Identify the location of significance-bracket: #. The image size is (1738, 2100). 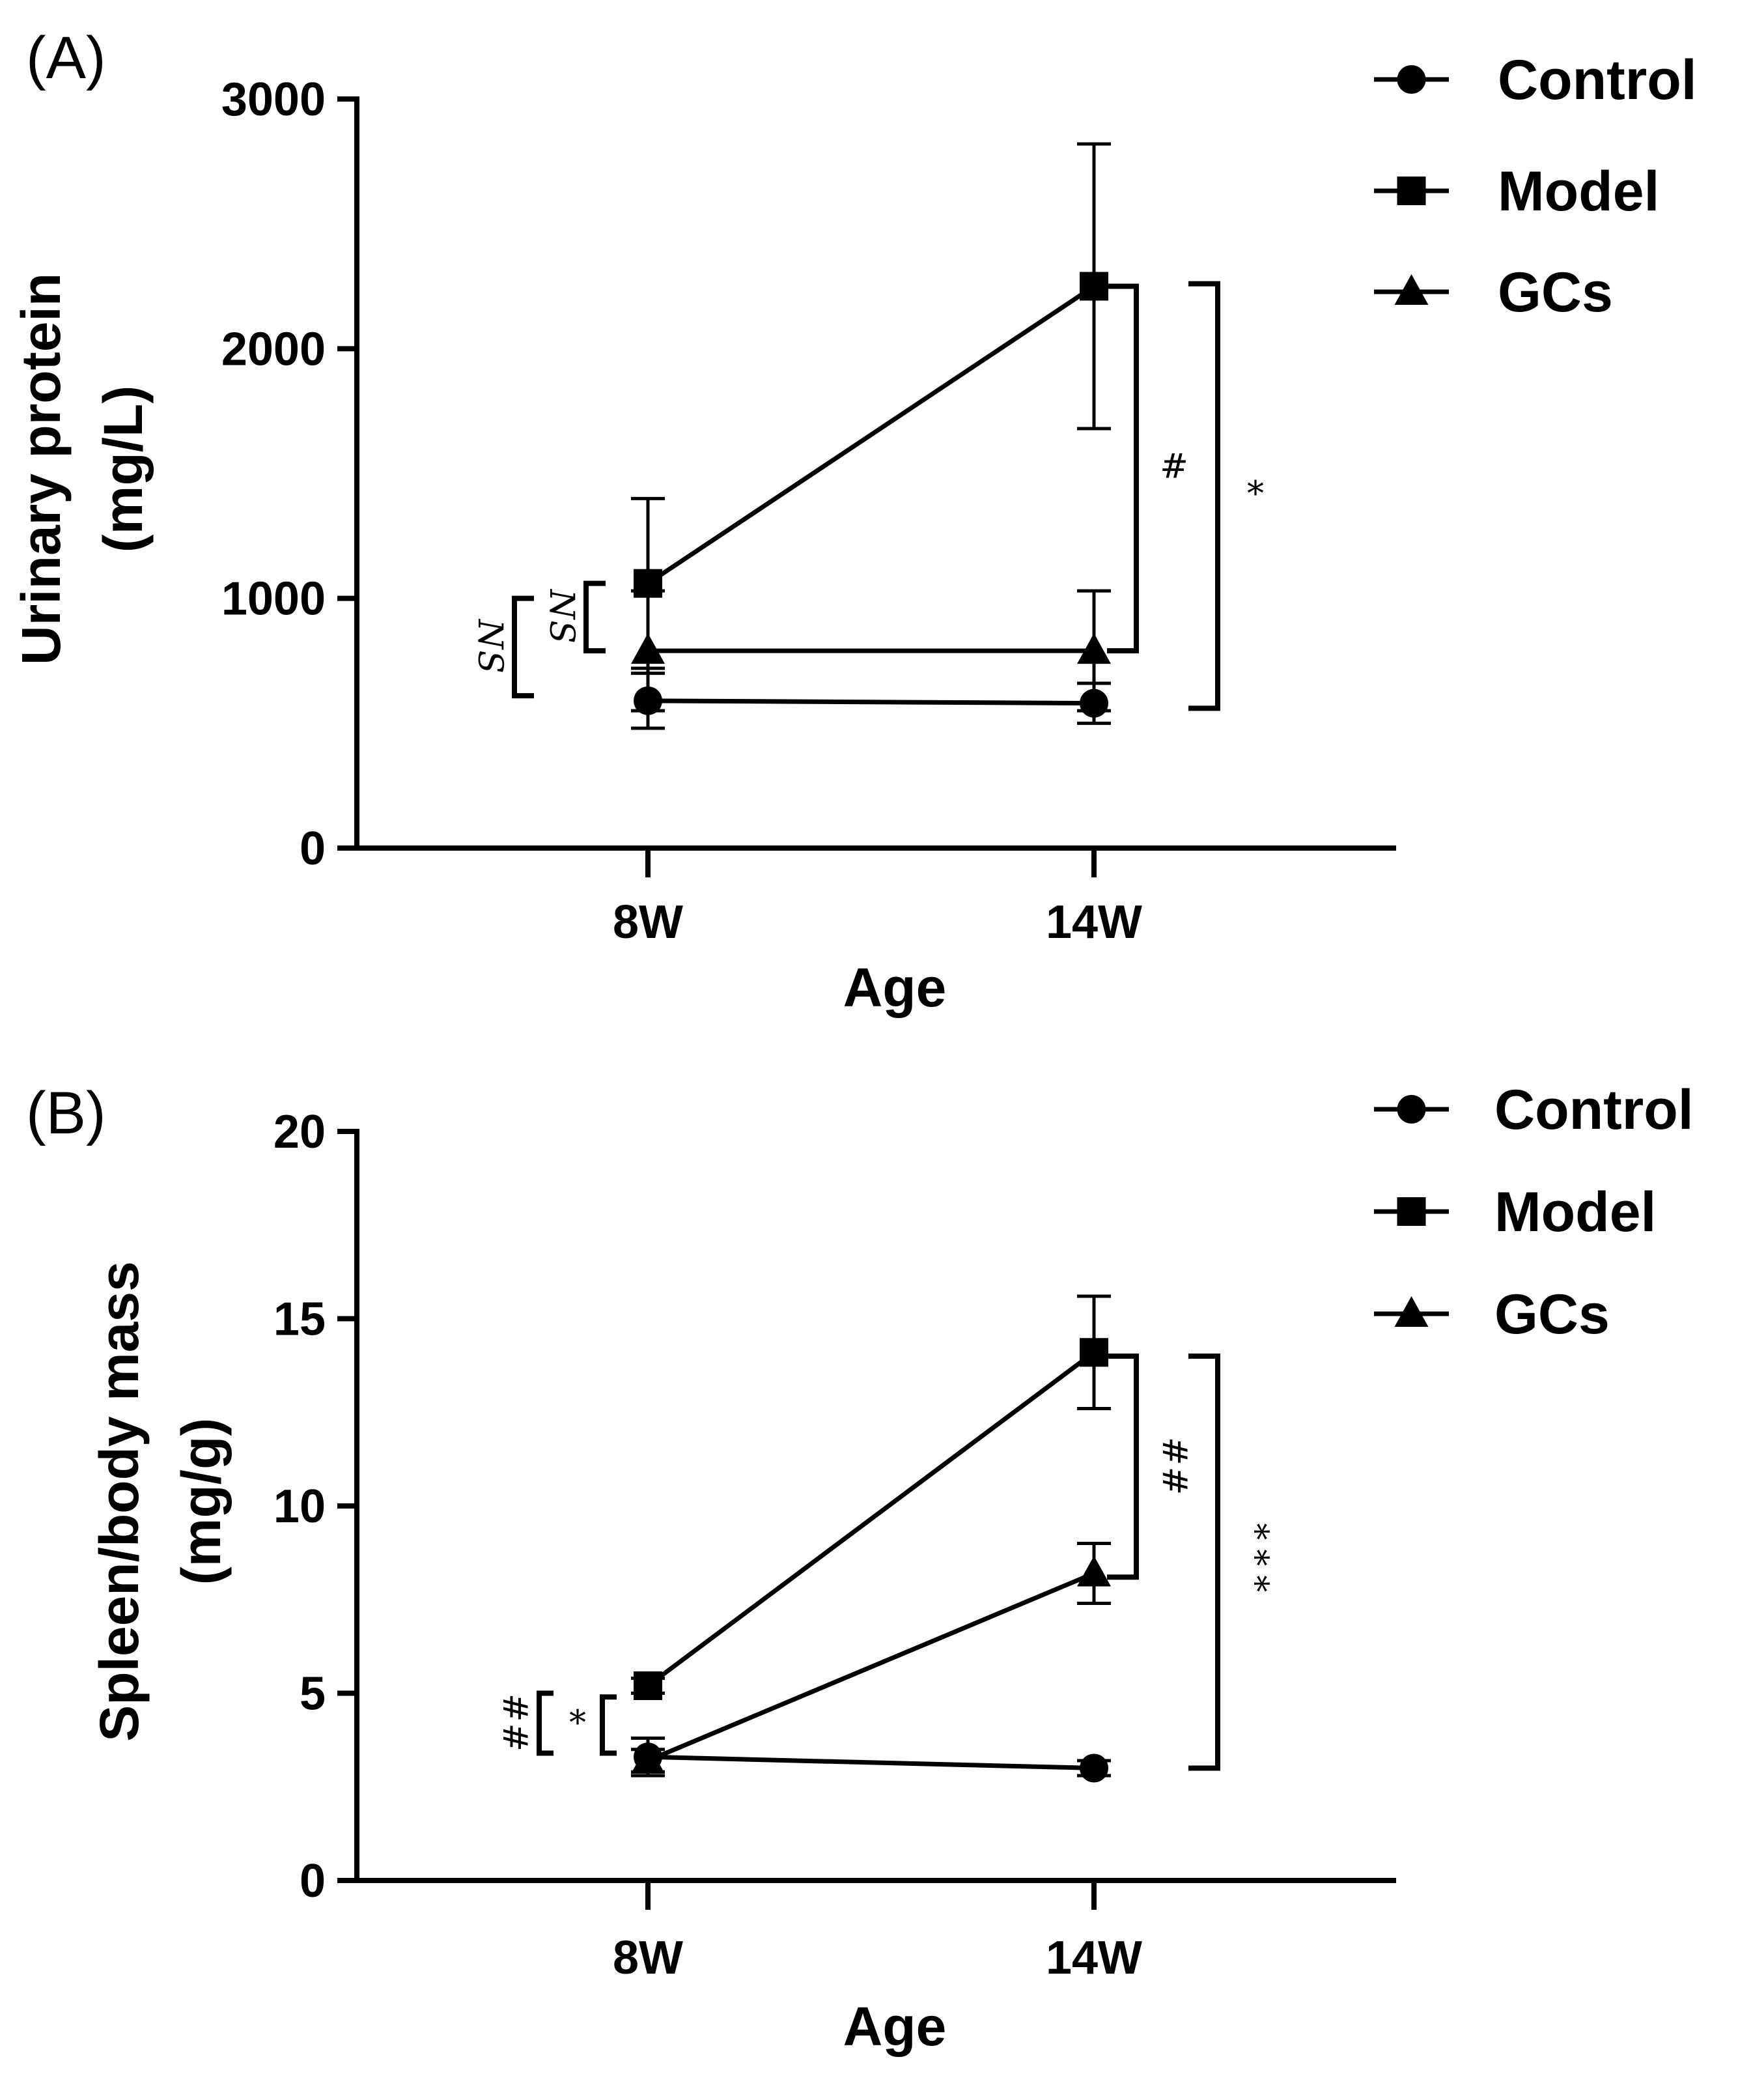
(1147, 469).